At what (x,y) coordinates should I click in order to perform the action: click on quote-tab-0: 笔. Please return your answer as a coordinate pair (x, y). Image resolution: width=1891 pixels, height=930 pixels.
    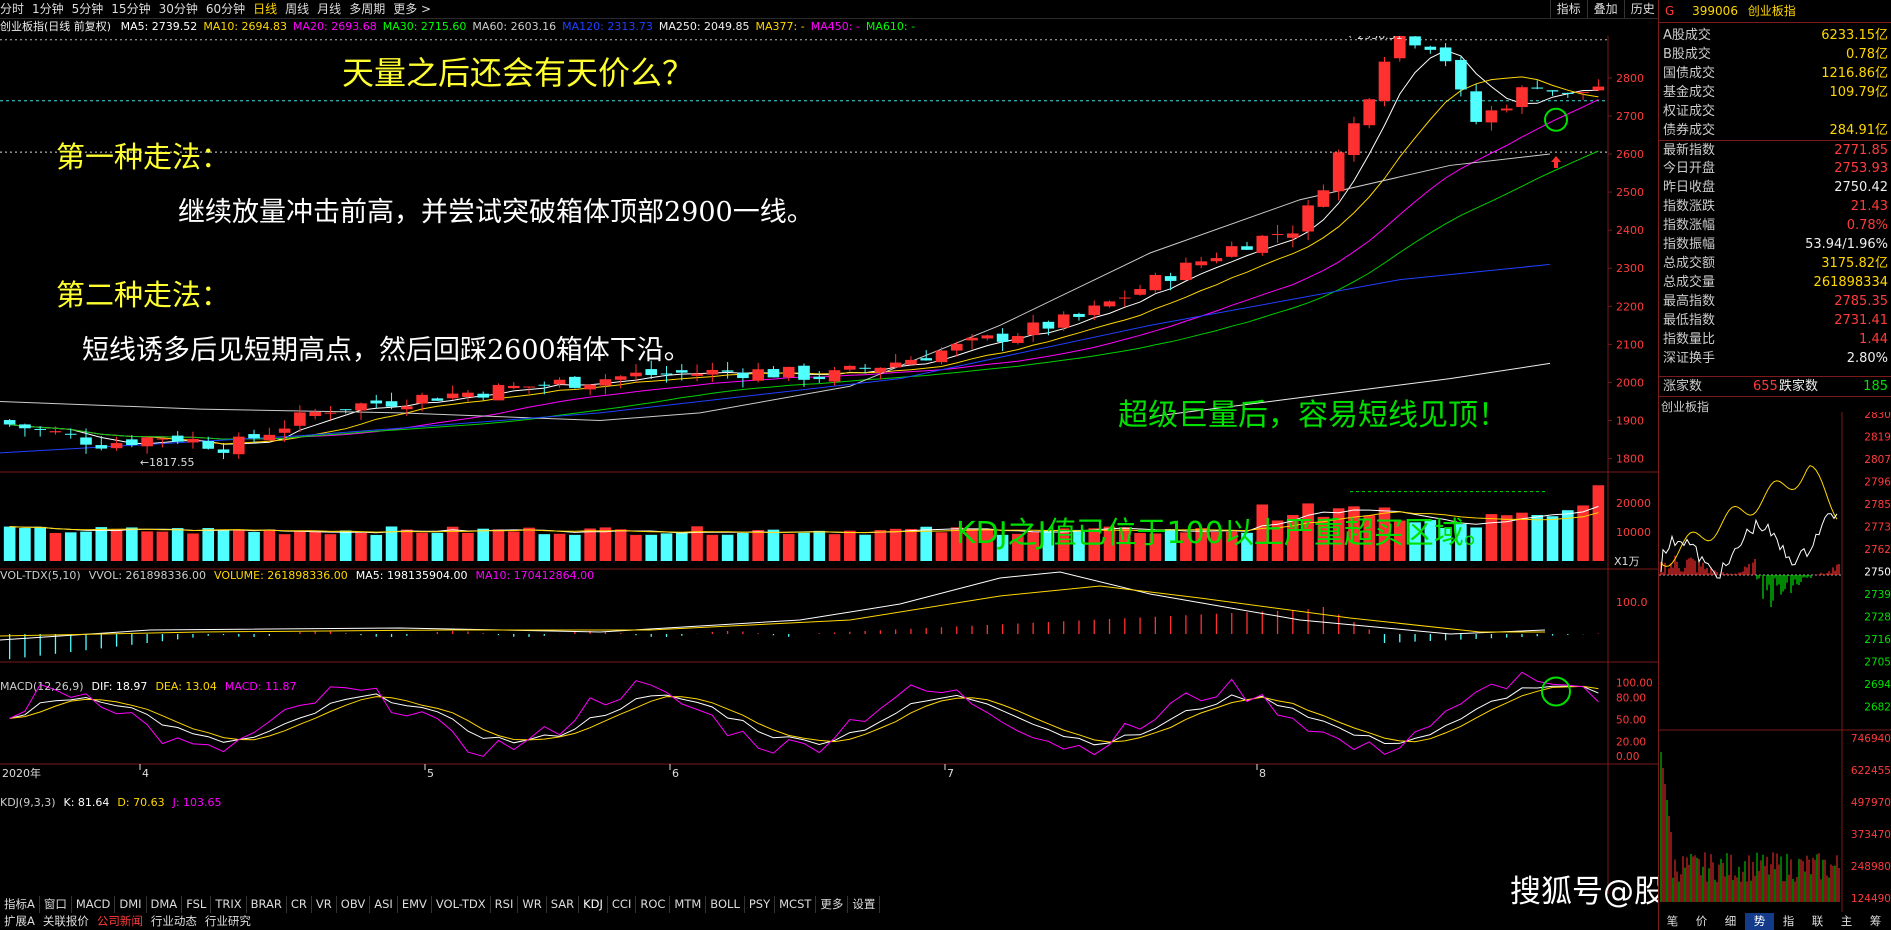
    Looking at the image, I should click on (1672, 921).